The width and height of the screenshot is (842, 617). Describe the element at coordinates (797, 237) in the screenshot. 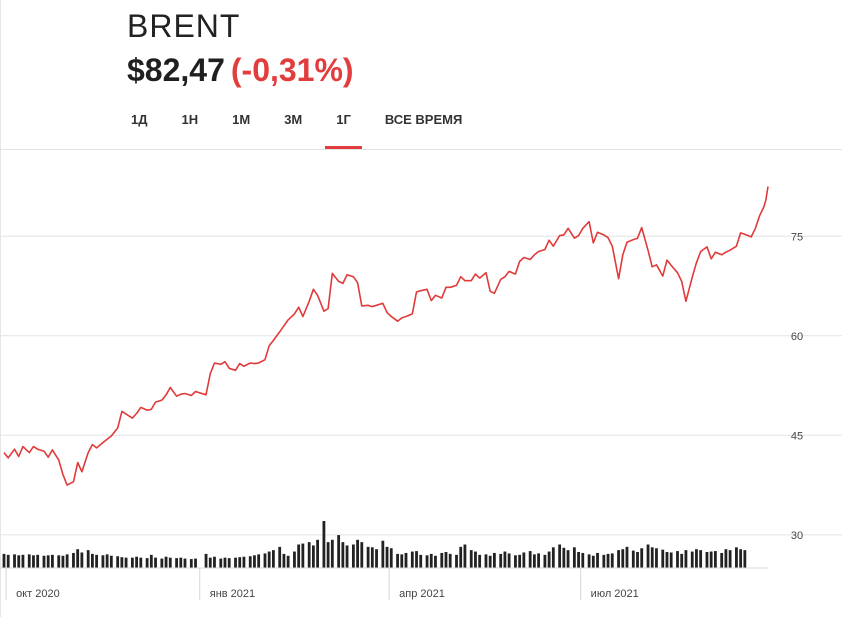

I see `y-tick-label-75: 75` at that location.